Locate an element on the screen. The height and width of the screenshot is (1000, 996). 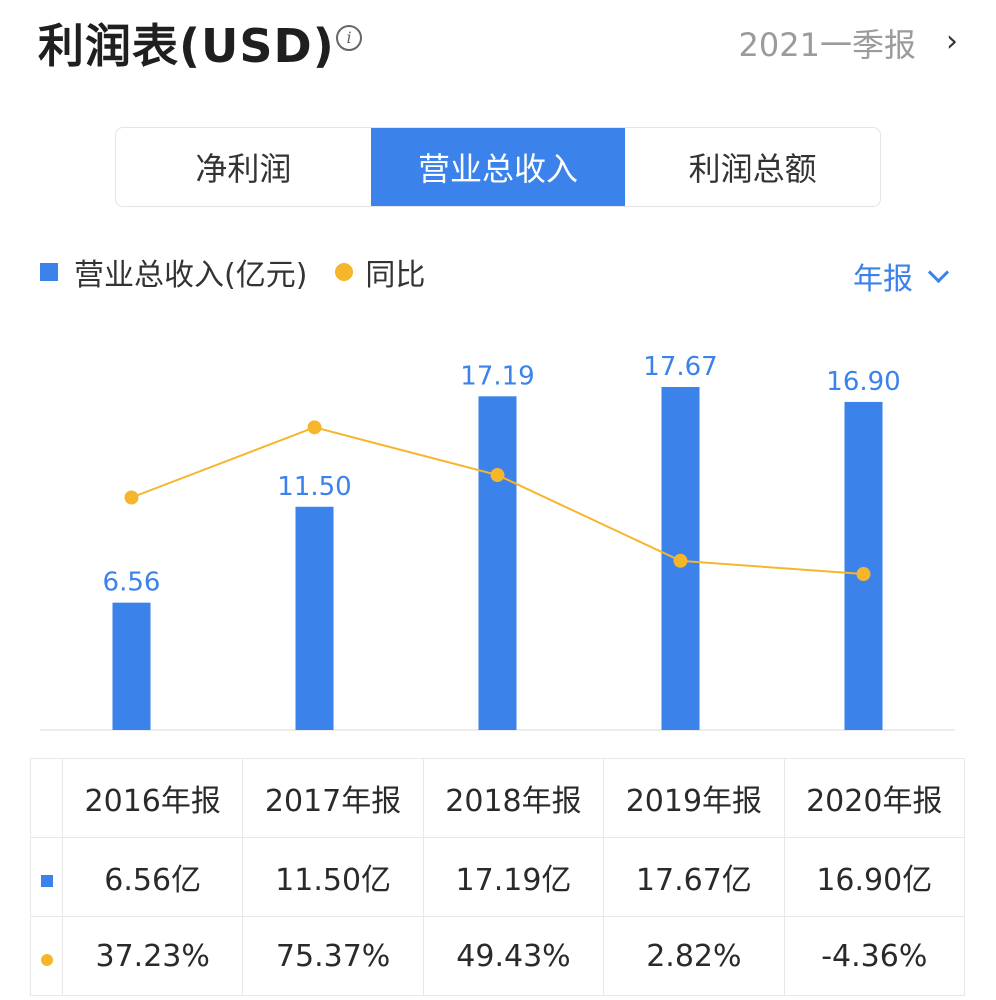
table-header-cell: 2016年报 is located at coordinates (152, 798).